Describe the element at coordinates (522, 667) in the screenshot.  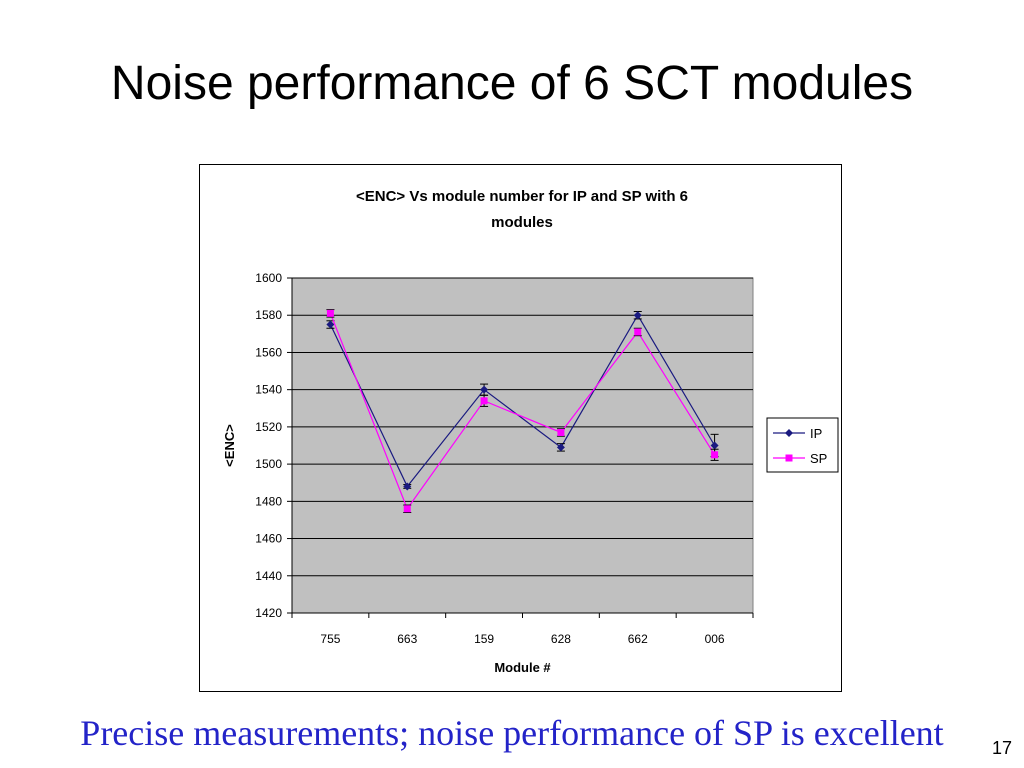
I see `x-axis-label: Module #` at that location.